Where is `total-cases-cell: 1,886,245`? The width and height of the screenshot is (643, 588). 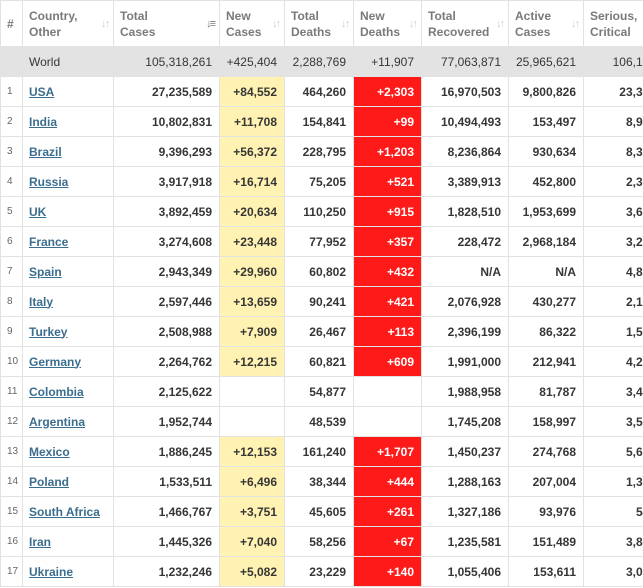
total-cases-cell: 1,886,245 is located at coordinates (166, 451).